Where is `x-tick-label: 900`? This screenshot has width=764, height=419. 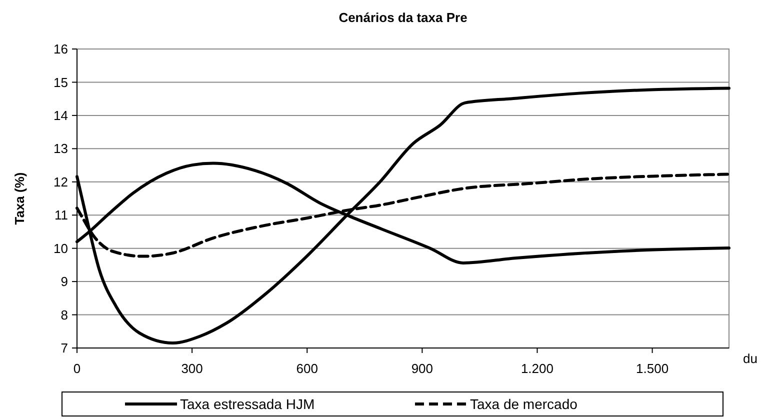 x-tick-label: 900 is located at coordinates (422, 368).